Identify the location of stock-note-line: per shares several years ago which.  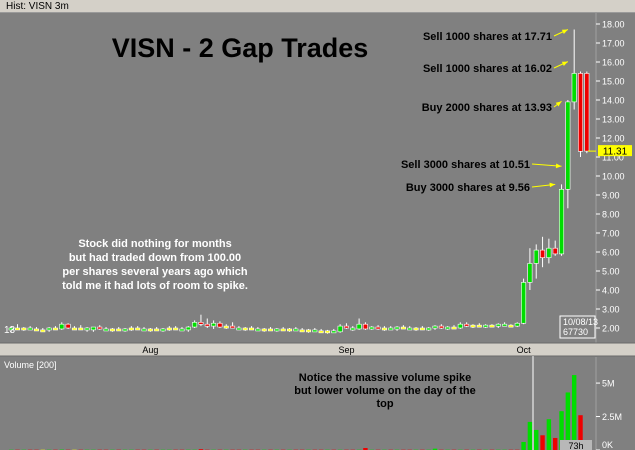
(155, 272).